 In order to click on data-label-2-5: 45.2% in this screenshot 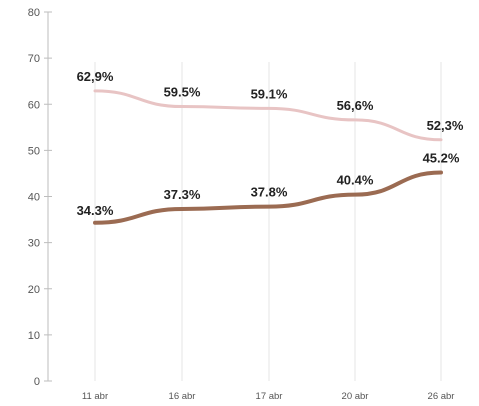, I will do `click(441, 158)`.